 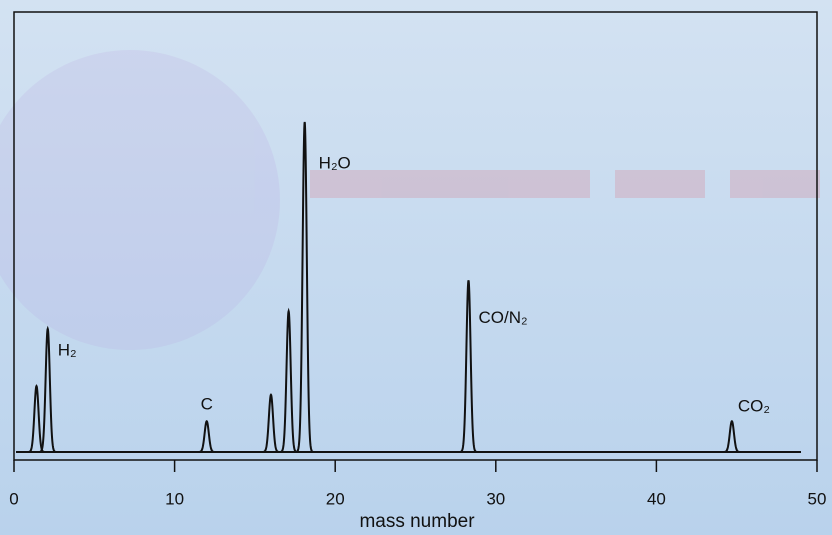 I want to click on x-tick-label: 30, so click(x=495, y=498).